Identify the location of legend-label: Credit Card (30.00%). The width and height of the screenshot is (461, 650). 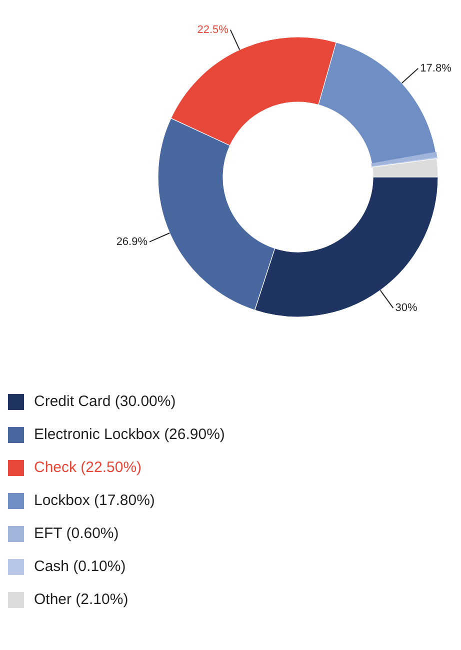
(105, 401).